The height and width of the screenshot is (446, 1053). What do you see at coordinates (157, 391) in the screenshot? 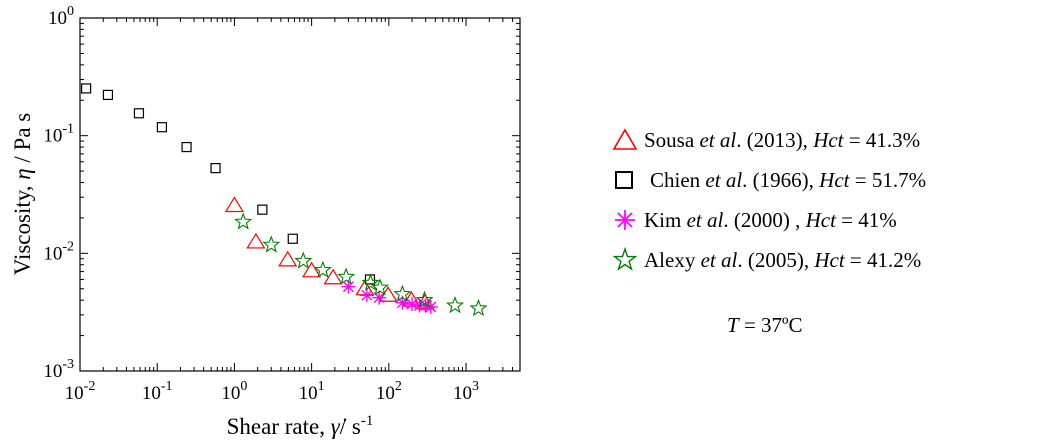
I see `x-tick-label: 10⁻¹` at bounding box center [157, 391].